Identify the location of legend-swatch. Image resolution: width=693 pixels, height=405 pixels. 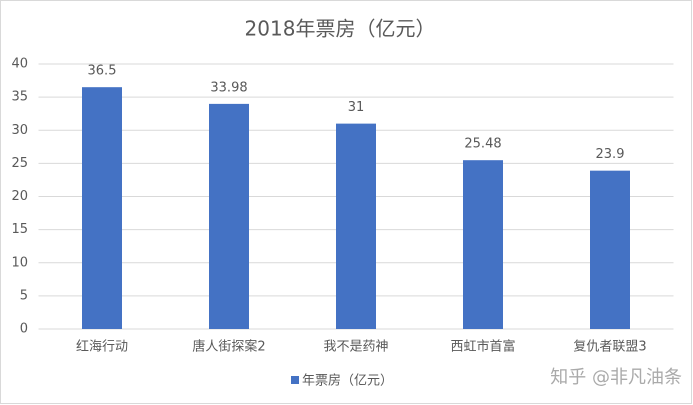
(295, 380).